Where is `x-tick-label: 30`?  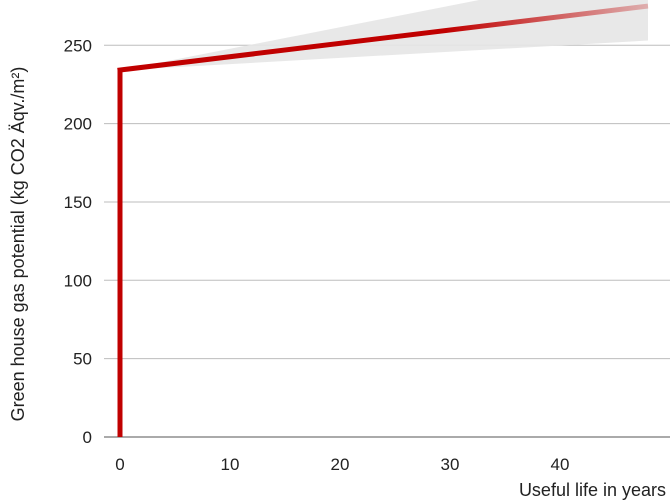
x-tick-label: 30 is located at coordinates (450, 464).